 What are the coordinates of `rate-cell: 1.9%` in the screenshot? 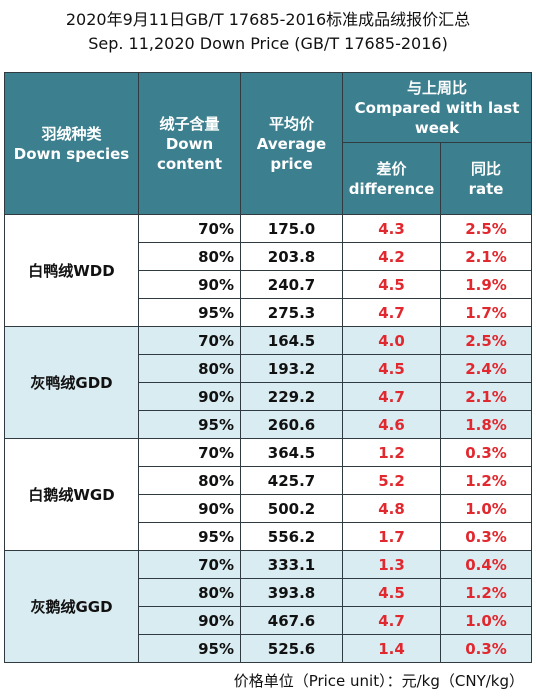 It's located at (486, 284).